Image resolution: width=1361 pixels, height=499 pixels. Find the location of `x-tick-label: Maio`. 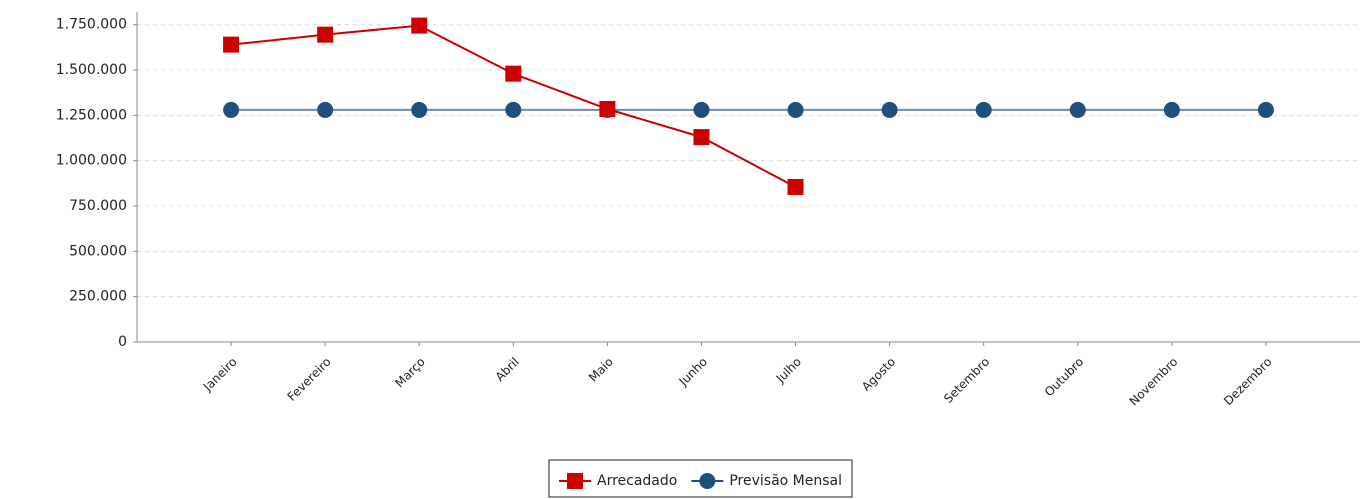

x-tick-label: Maio is located at coordinates (601, 370).